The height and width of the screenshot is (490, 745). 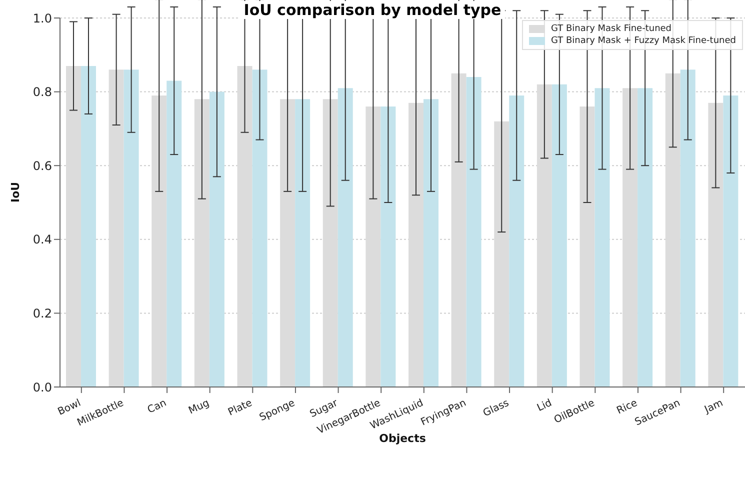 I want to click on x-tick-label: Glass, so click(x=496, y=409).